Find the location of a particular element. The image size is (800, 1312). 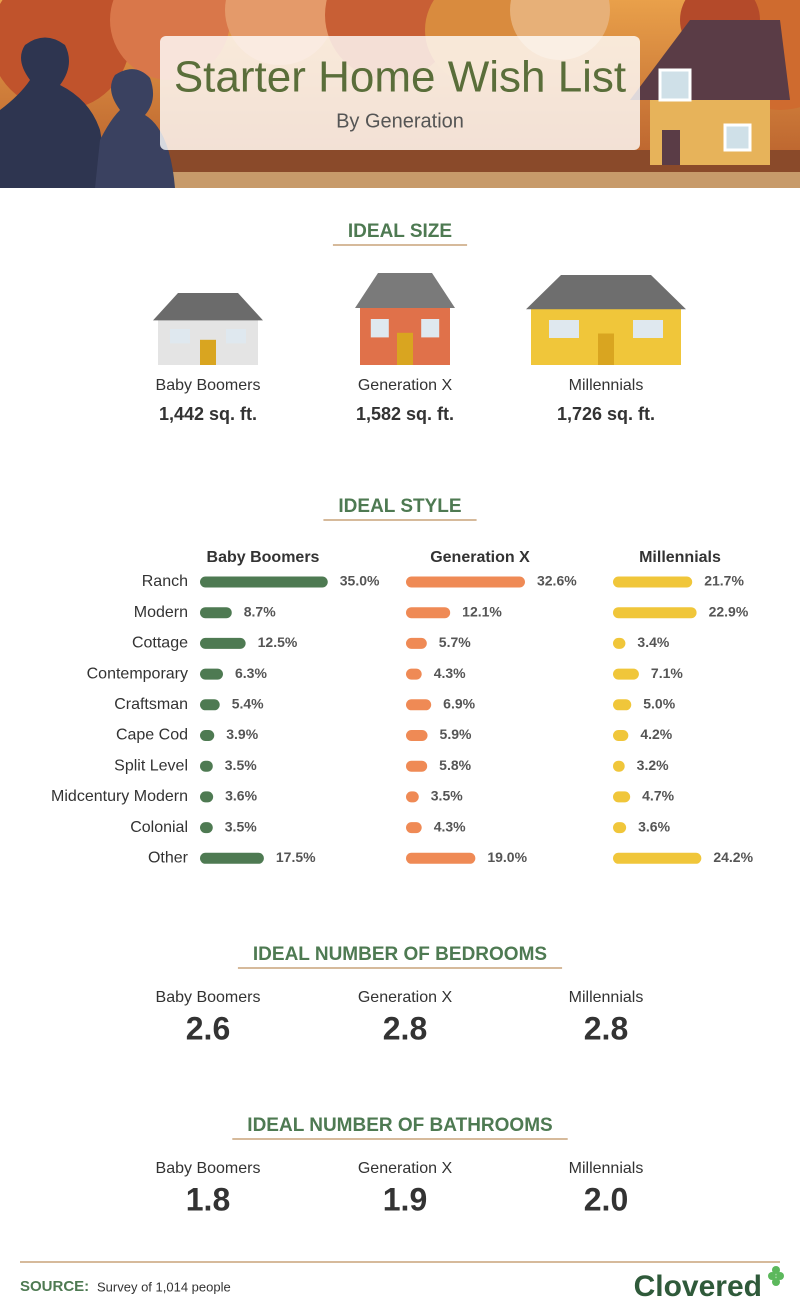

value-label: 5.7% is located at coordinates (455, 642).